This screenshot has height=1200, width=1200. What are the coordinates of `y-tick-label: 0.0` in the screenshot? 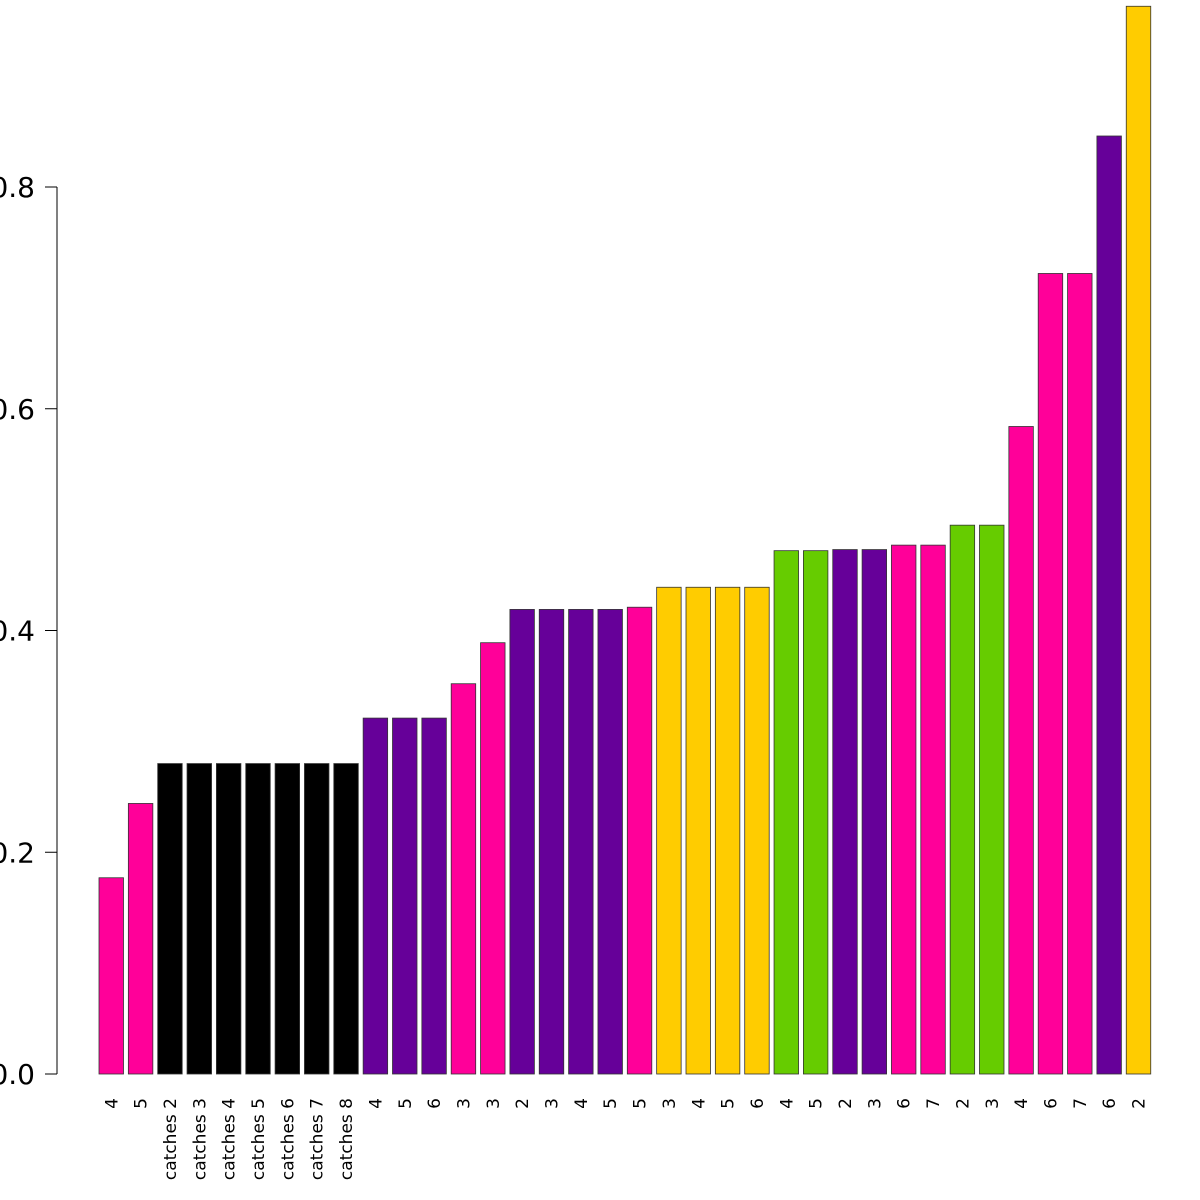 It's located at (17, 1074).